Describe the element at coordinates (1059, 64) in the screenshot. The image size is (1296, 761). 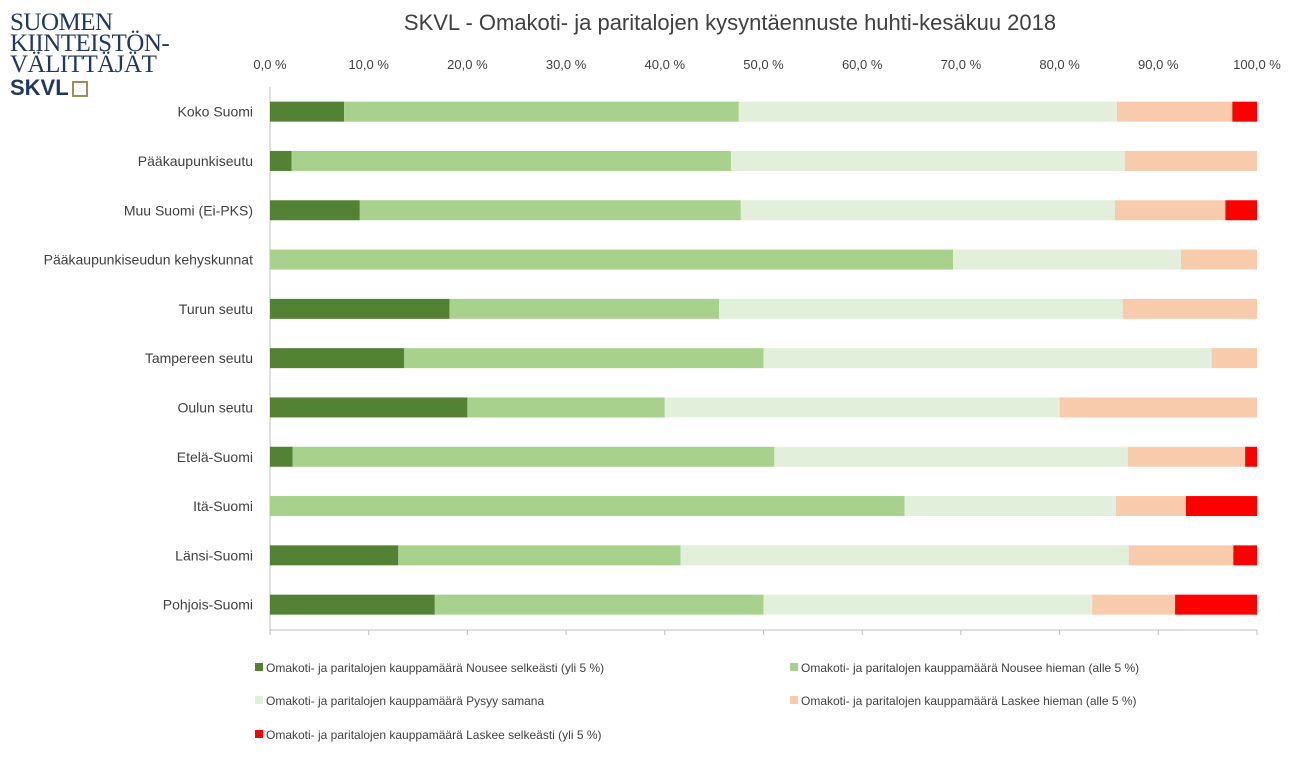
I see `x-tick-label: 80,0 %` at that location.